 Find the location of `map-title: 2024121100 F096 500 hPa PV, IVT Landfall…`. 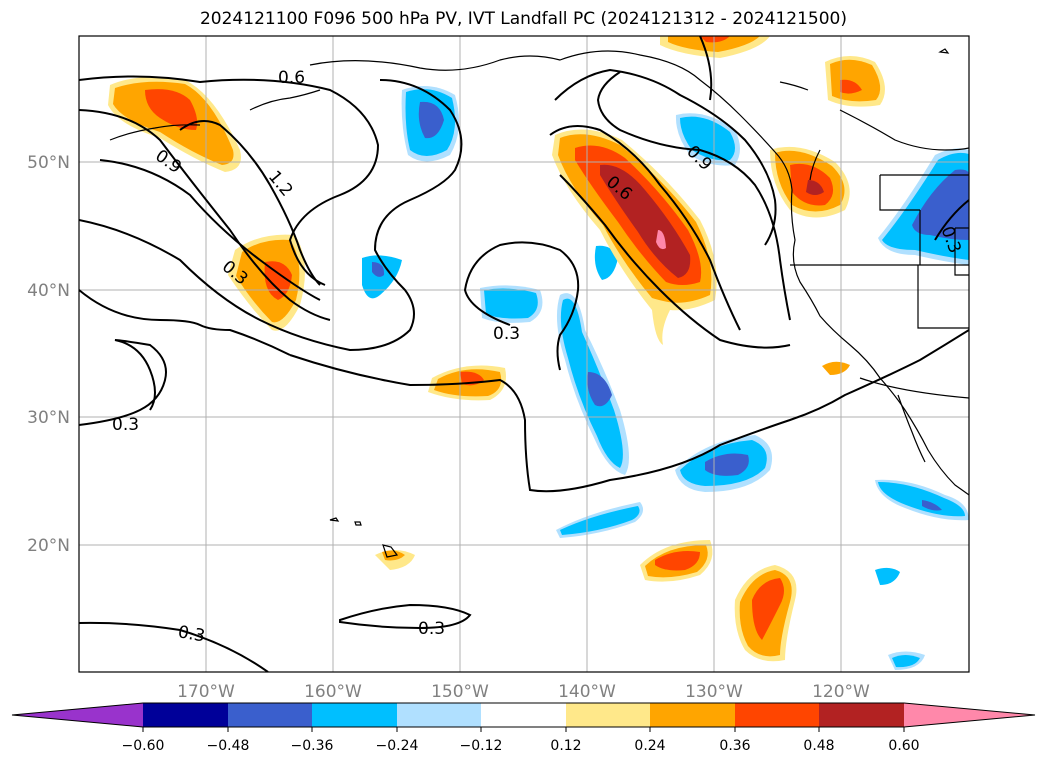

map-title: 2024121100 F096 500 hPa PV, IVT Landfall… is located at coordinates (523, 19).